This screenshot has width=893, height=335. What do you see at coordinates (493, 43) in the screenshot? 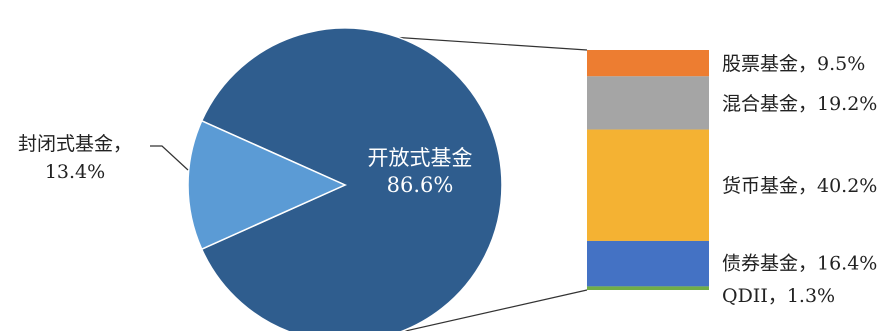
I see `connector-line-top` at bounding box center [493, 43].